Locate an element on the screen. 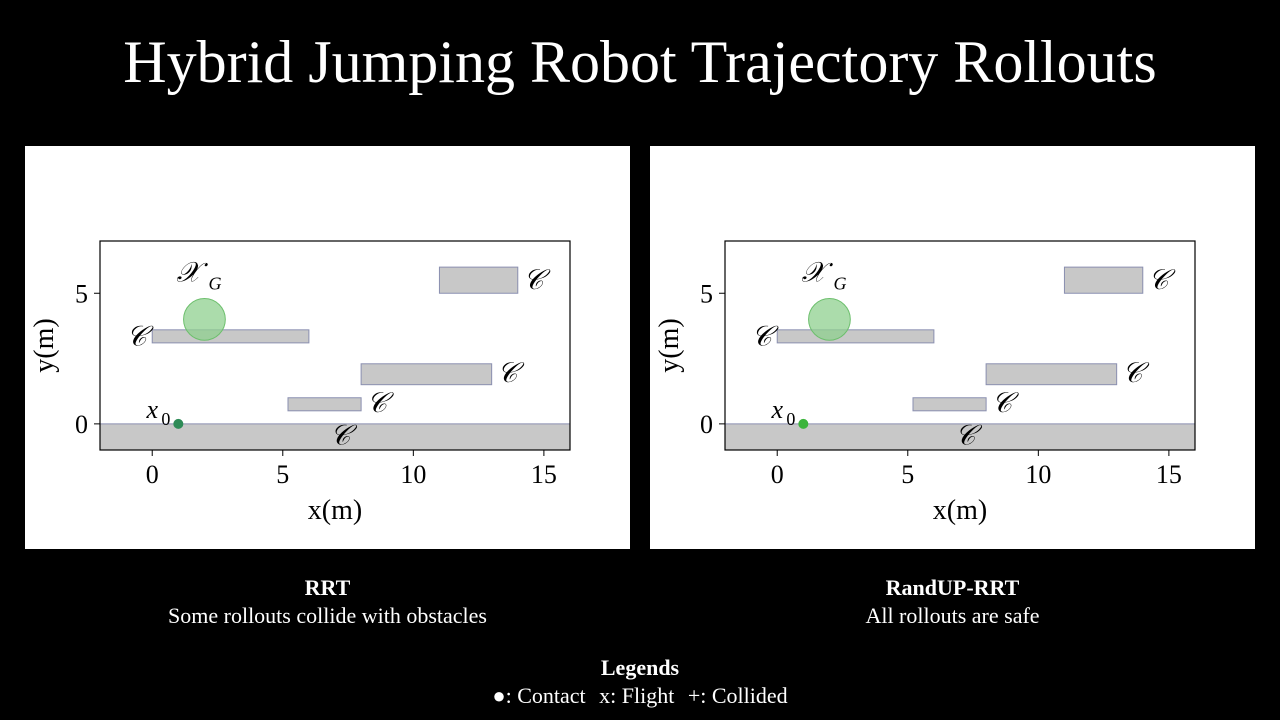  legend-title: Legends is located at coordinates (640, 667).